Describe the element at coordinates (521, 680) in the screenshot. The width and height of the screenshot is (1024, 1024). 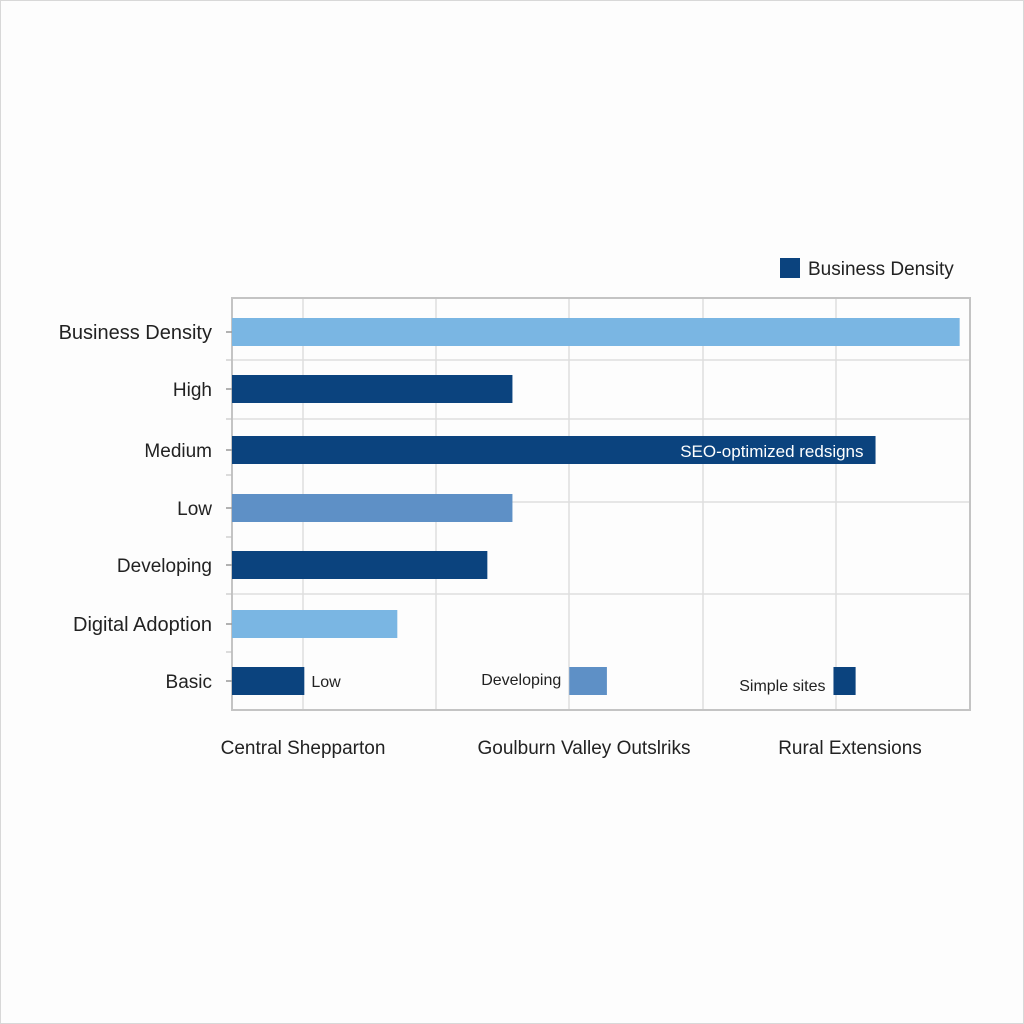
I see `bar-label: Developing` at that location.